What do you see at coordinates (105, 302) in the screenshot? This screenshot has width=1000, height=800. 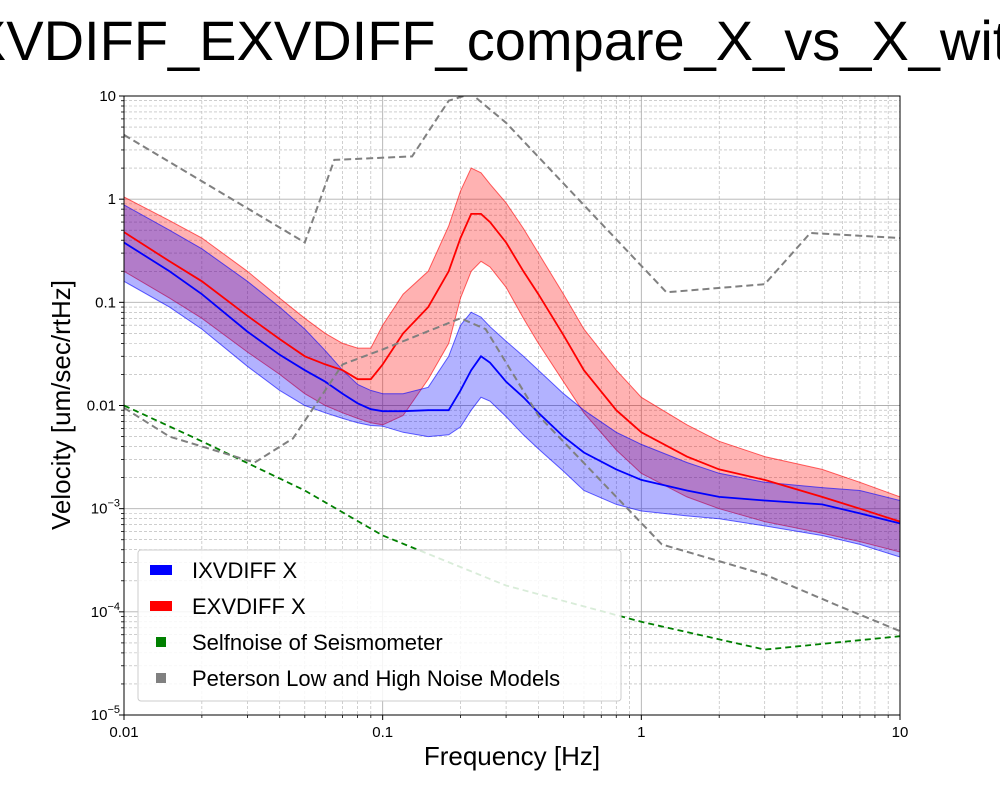 I see `y-tick-label: 0.1` at bounding box center [105, 302].